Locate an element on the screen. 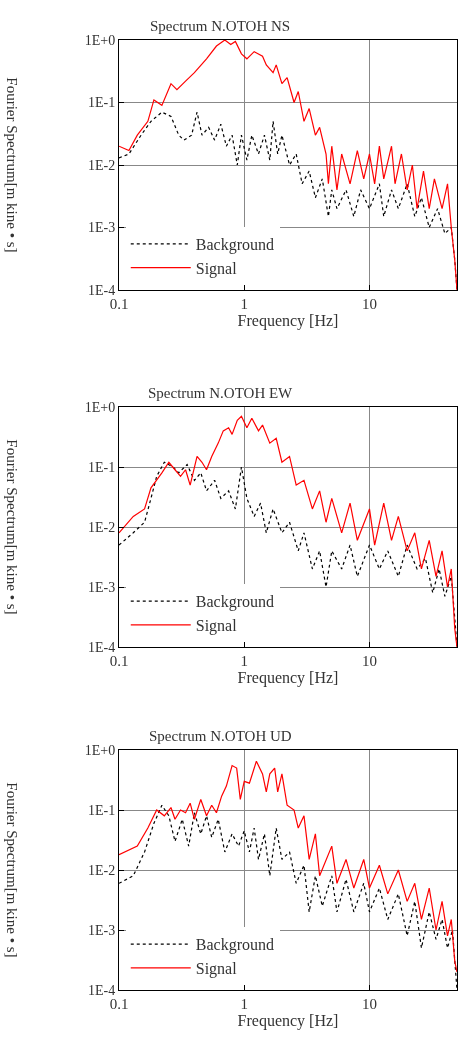 Image resolution: width=460 pixels, height=1054 pixels. chart-title: Spectrum N.OTOH UD is located at coordinates (220, 736).